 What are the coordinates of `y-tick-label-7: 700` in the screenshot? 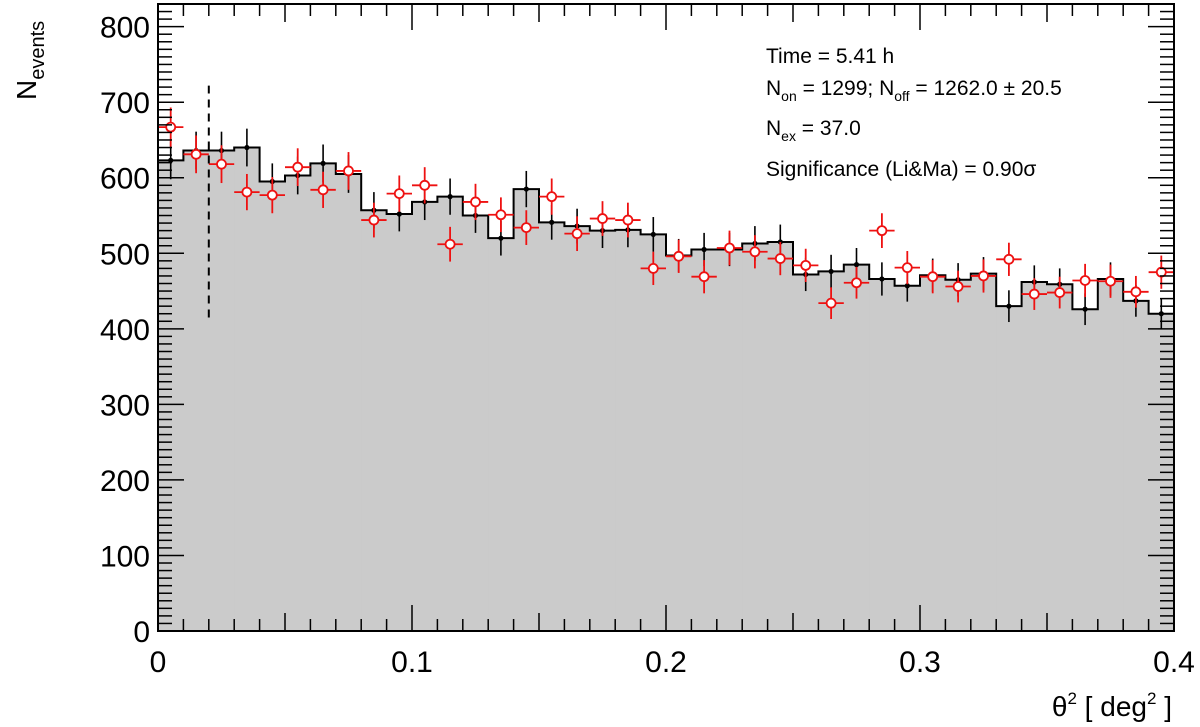 It's located at (125, 103).